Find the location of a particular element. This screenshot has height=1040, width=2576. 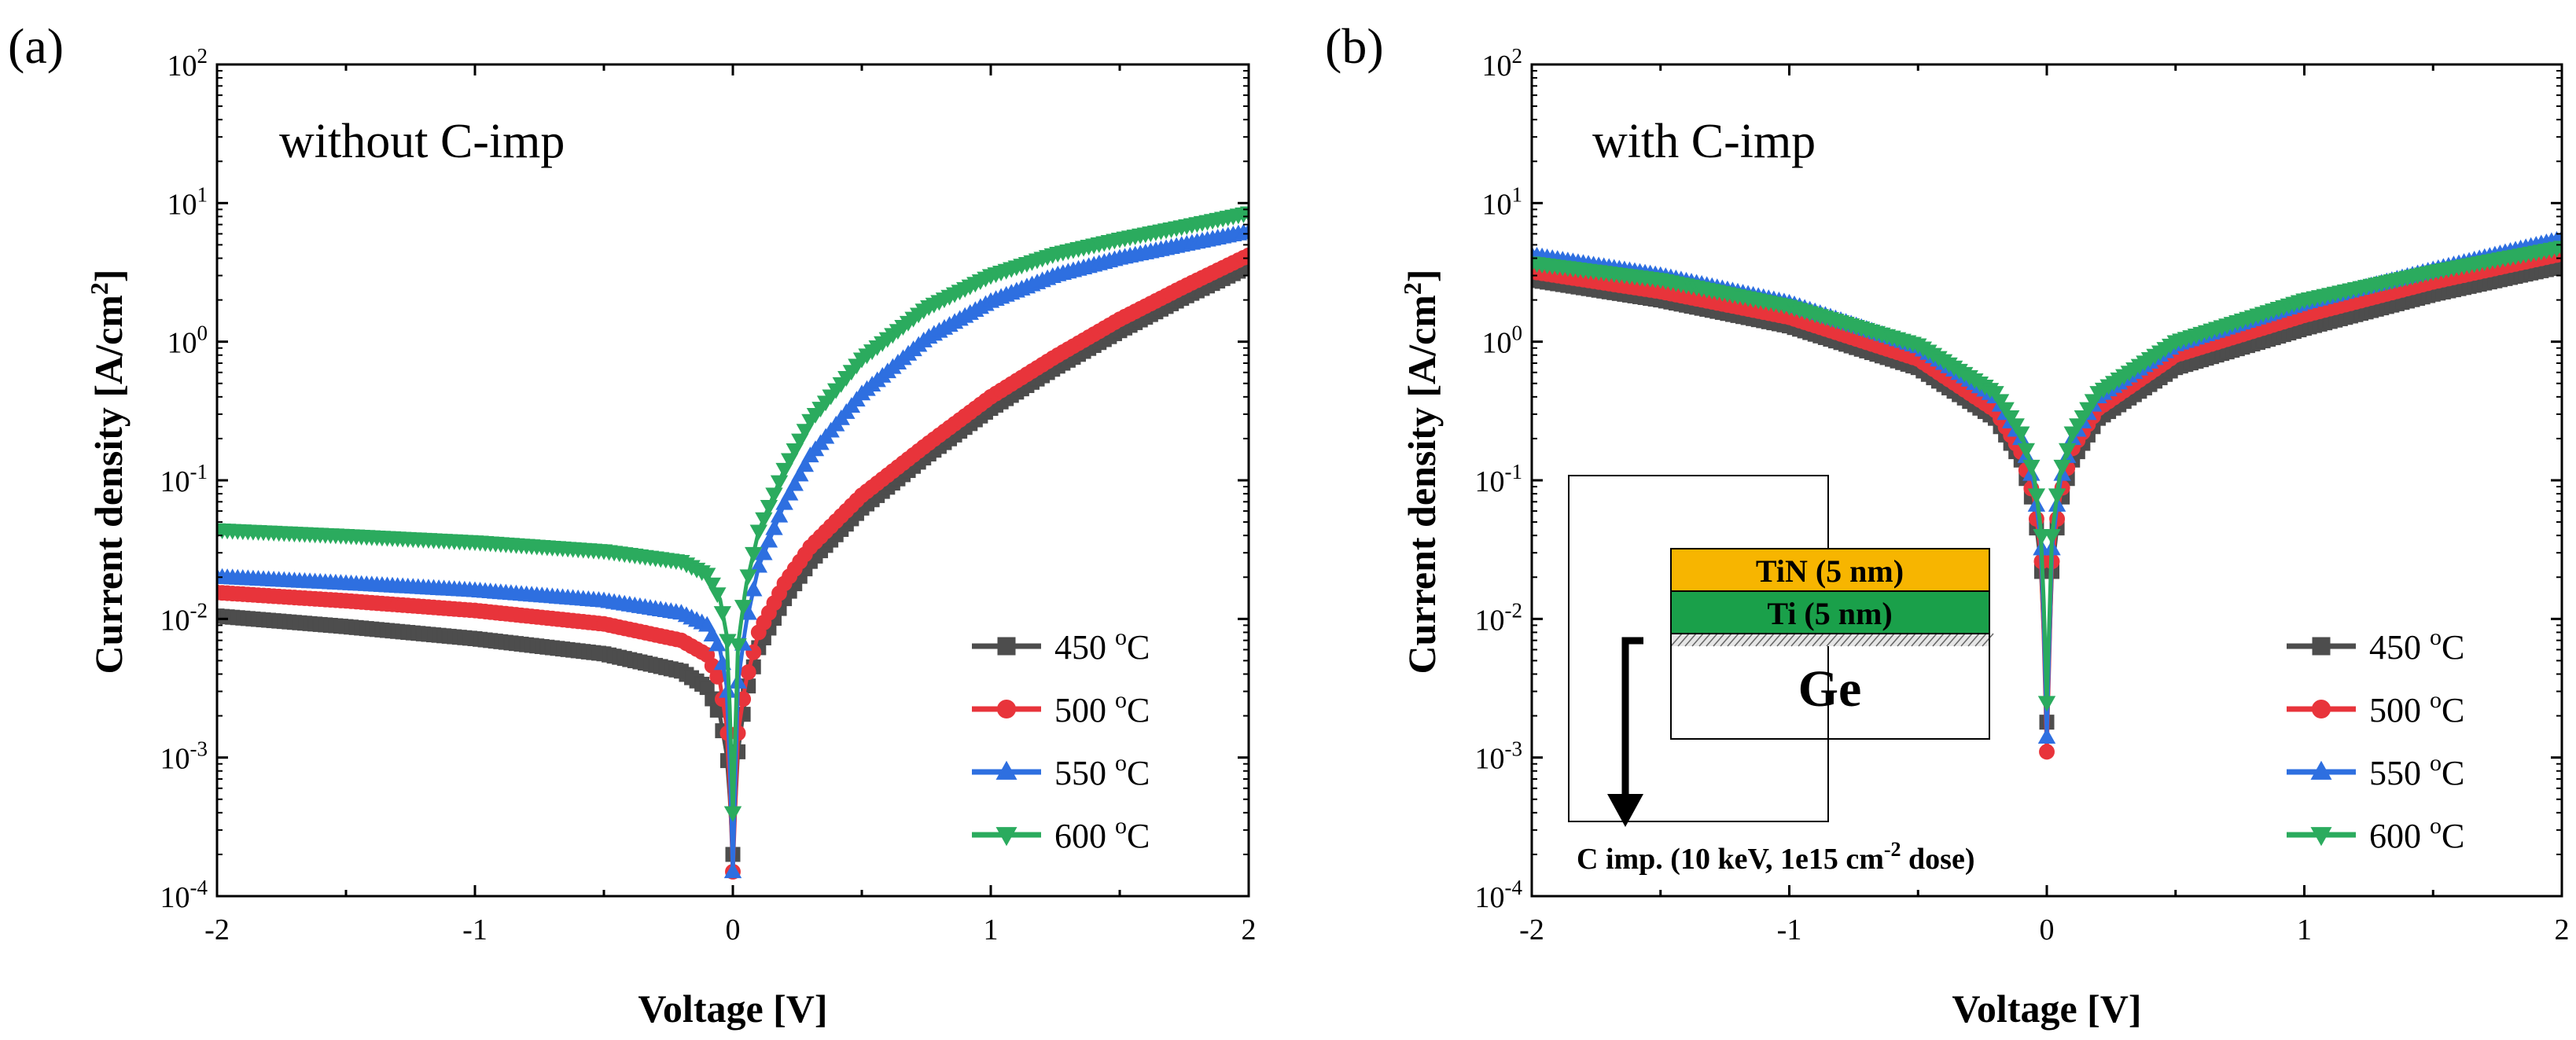

panel-label-a: (a) is located at coordinates (36, 46).